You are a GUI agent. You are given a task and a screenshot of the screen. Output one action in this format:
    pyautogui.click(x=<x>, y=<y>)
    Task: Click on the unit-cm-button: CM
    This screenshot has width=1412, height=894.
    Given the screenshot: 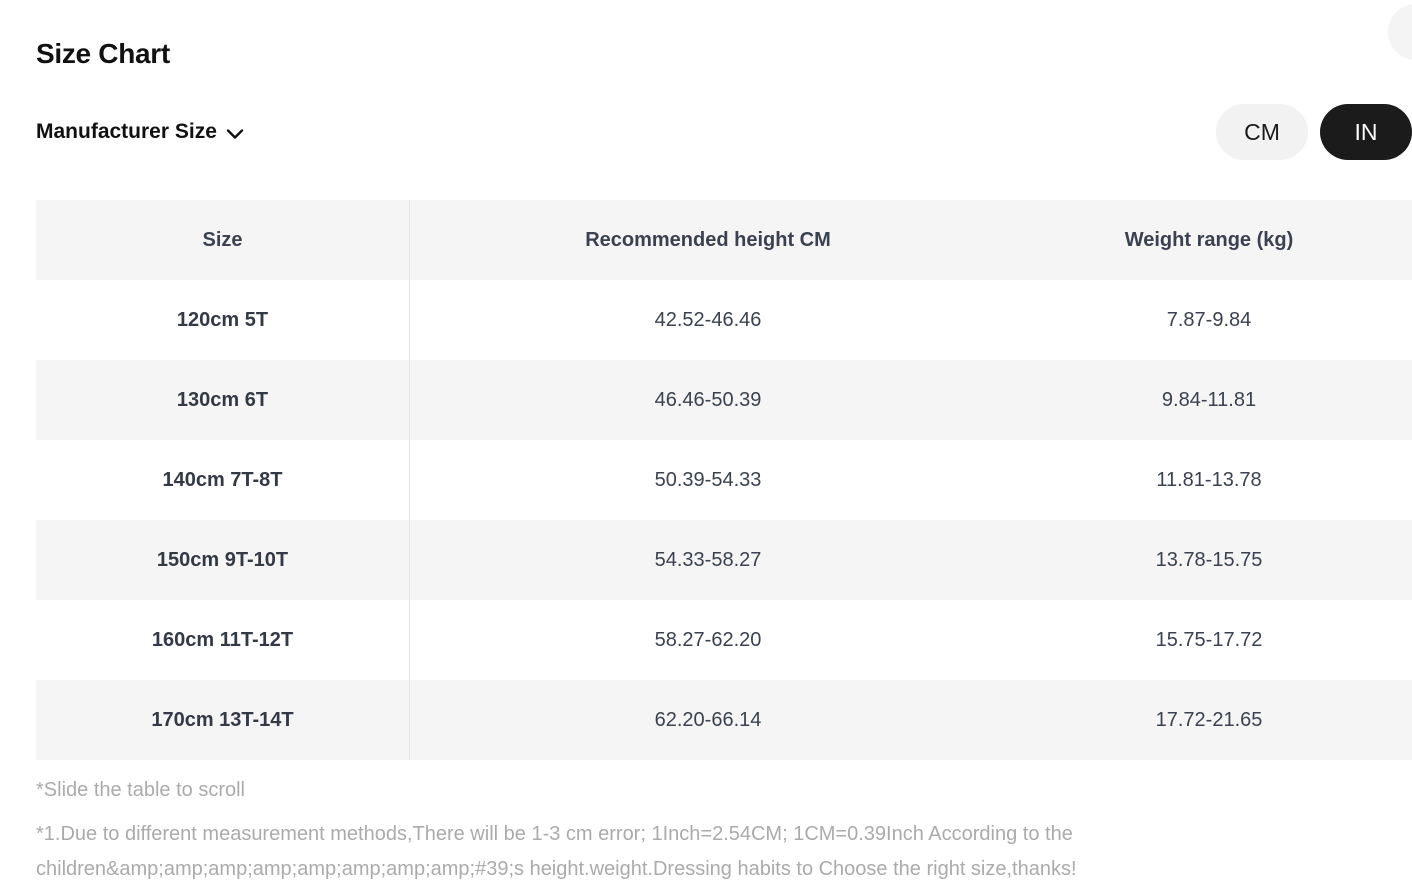 What is the action you would take?
    pyautogui.click(x=1262, y=132)
    